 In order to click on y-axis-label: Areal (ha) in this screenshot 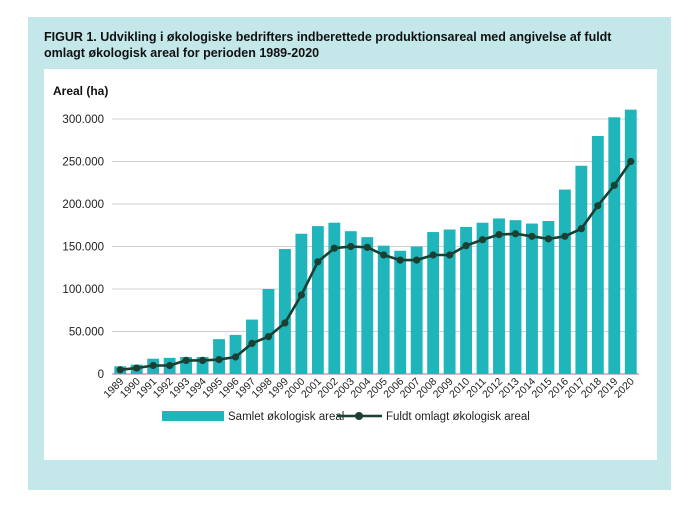, I will do `click(80, 91)`.